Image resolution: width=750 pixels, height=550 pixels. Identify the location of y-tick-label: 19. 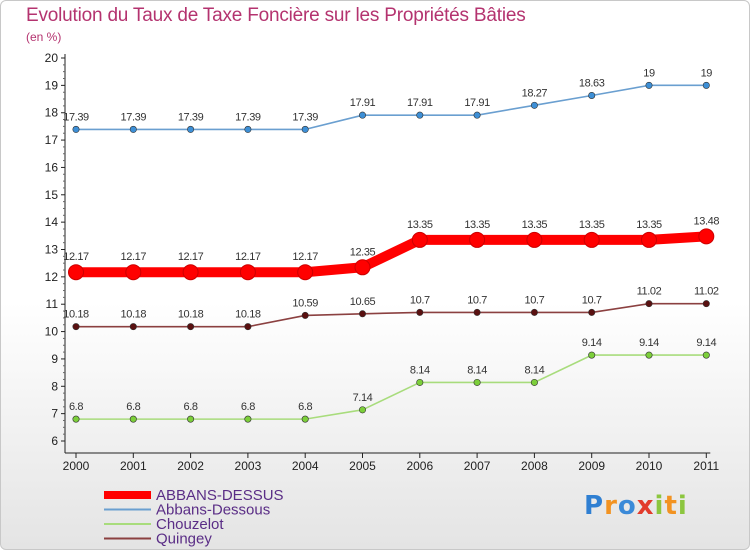
(52, 85).